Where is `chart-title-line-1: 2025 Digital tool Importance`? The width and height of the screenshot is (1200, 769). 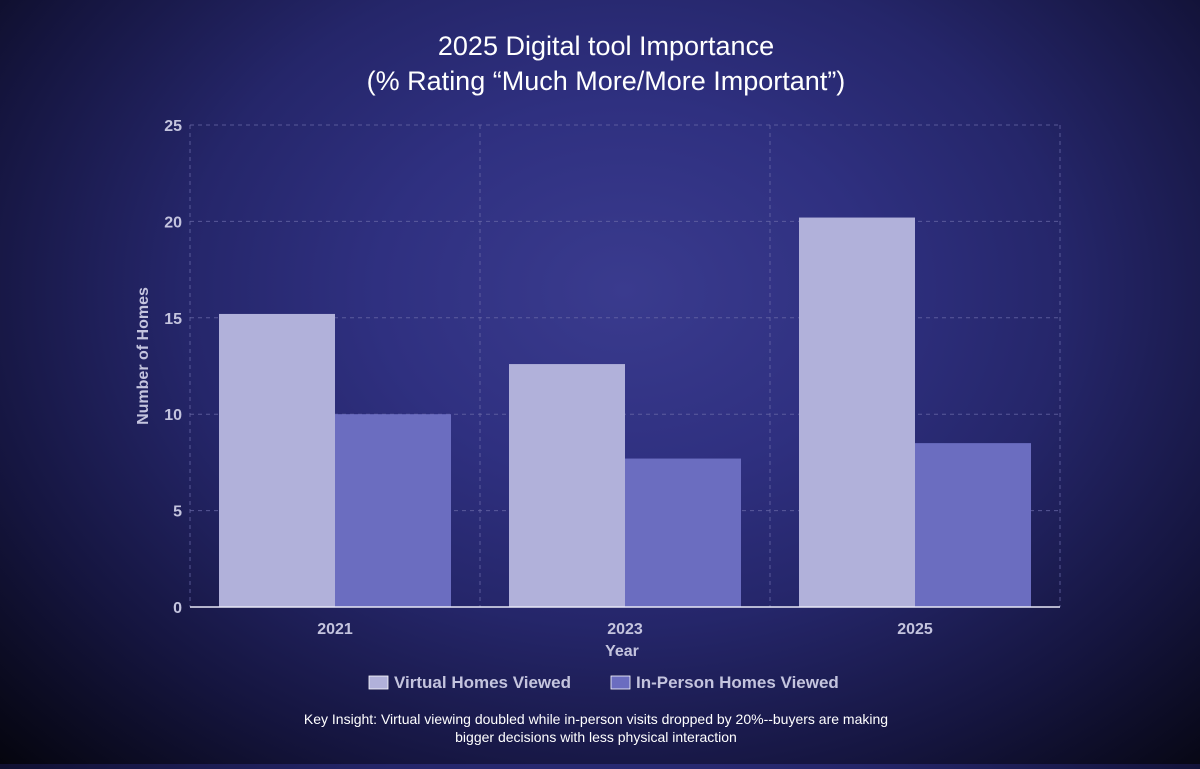
chart-title-line-1: 2025 Digital tool Importance is located at coordinates (606, 46).